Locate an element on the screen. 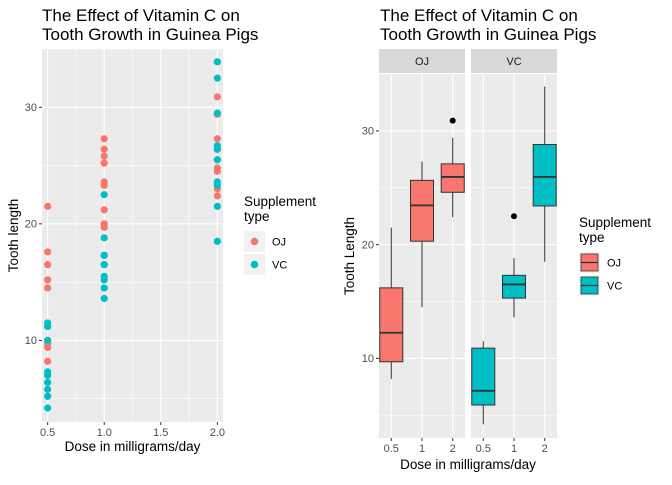 The image size is (672, 485). scatter-x-tick-label-1-0: 1.0 is located at coordinates (104, 433).